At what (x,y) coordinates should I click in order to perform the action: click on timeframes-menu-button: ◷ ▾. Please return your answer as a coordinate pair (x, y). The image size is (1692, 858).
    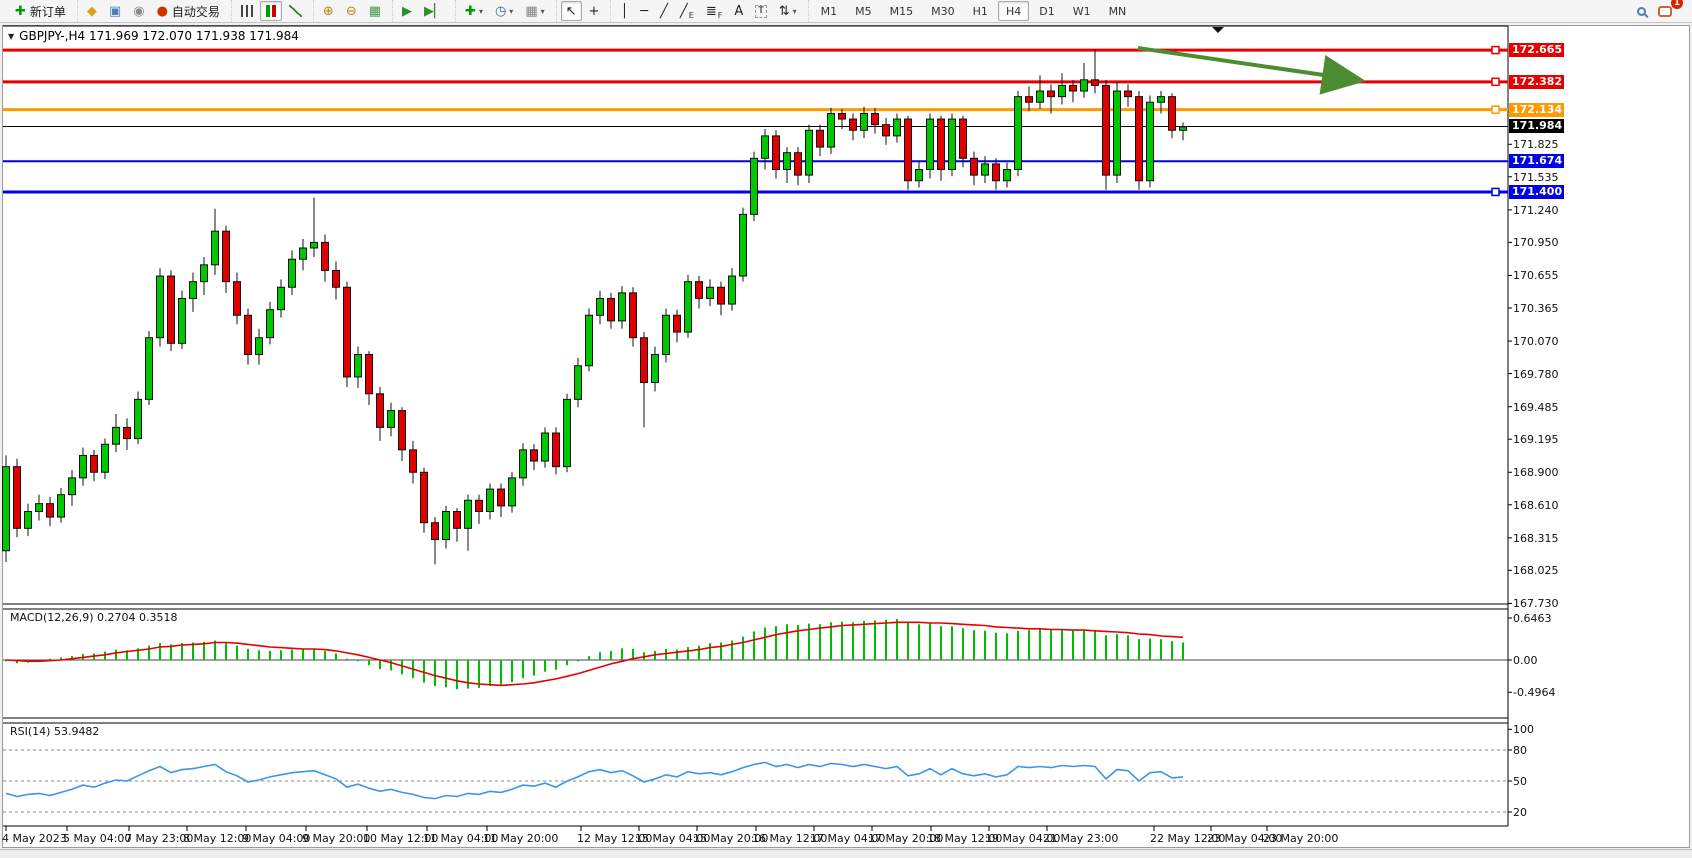
    Looking at the image, I should click on (504, 11).